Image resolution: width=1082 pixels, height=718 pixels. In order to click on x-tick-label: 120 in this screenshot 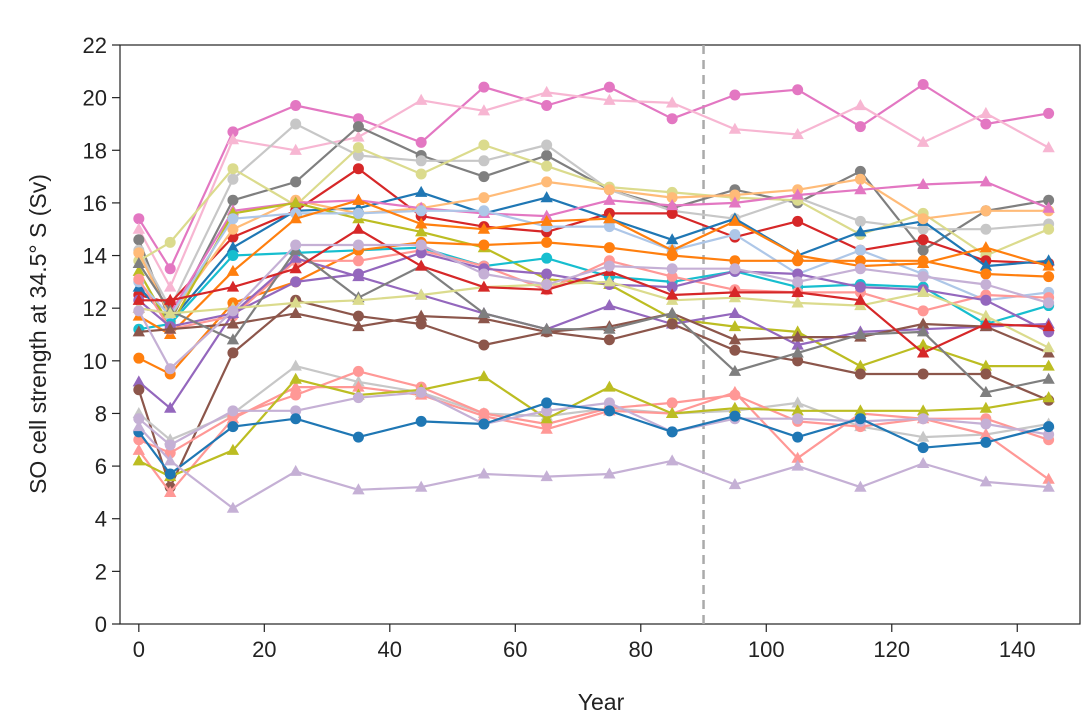, I will do `click(891, 649)`.